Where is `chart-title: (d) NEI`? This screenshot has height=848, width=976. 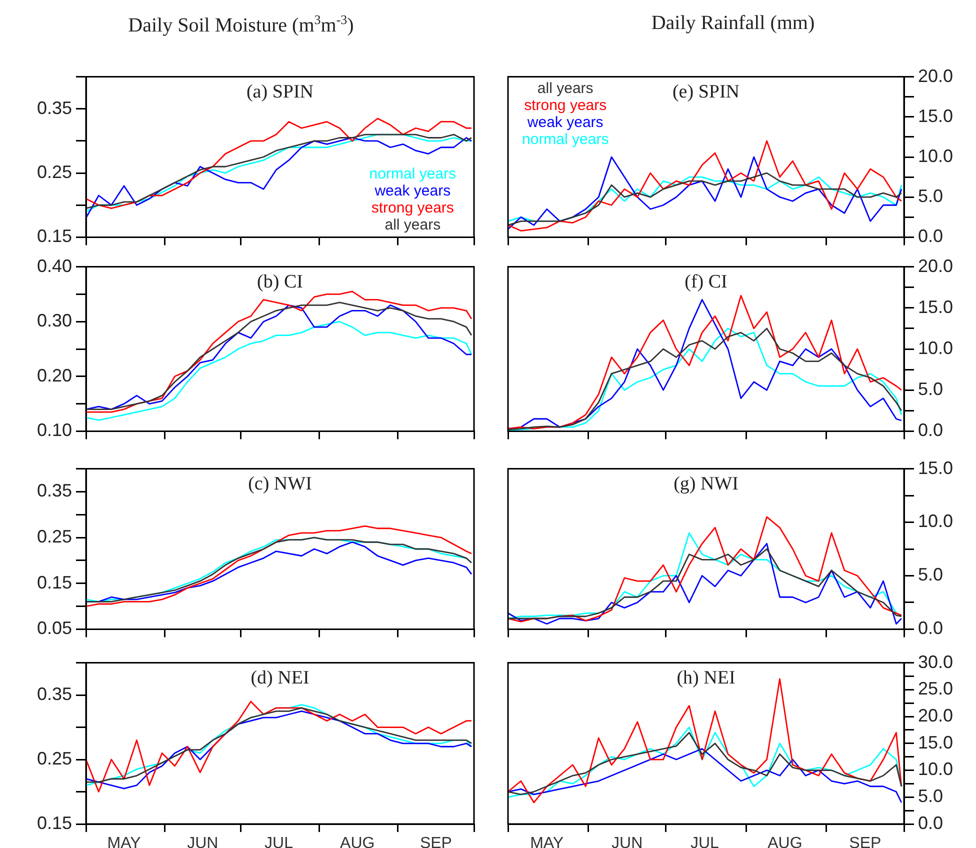
chart-title: (d) NEI is located at coordinates (280, 677).